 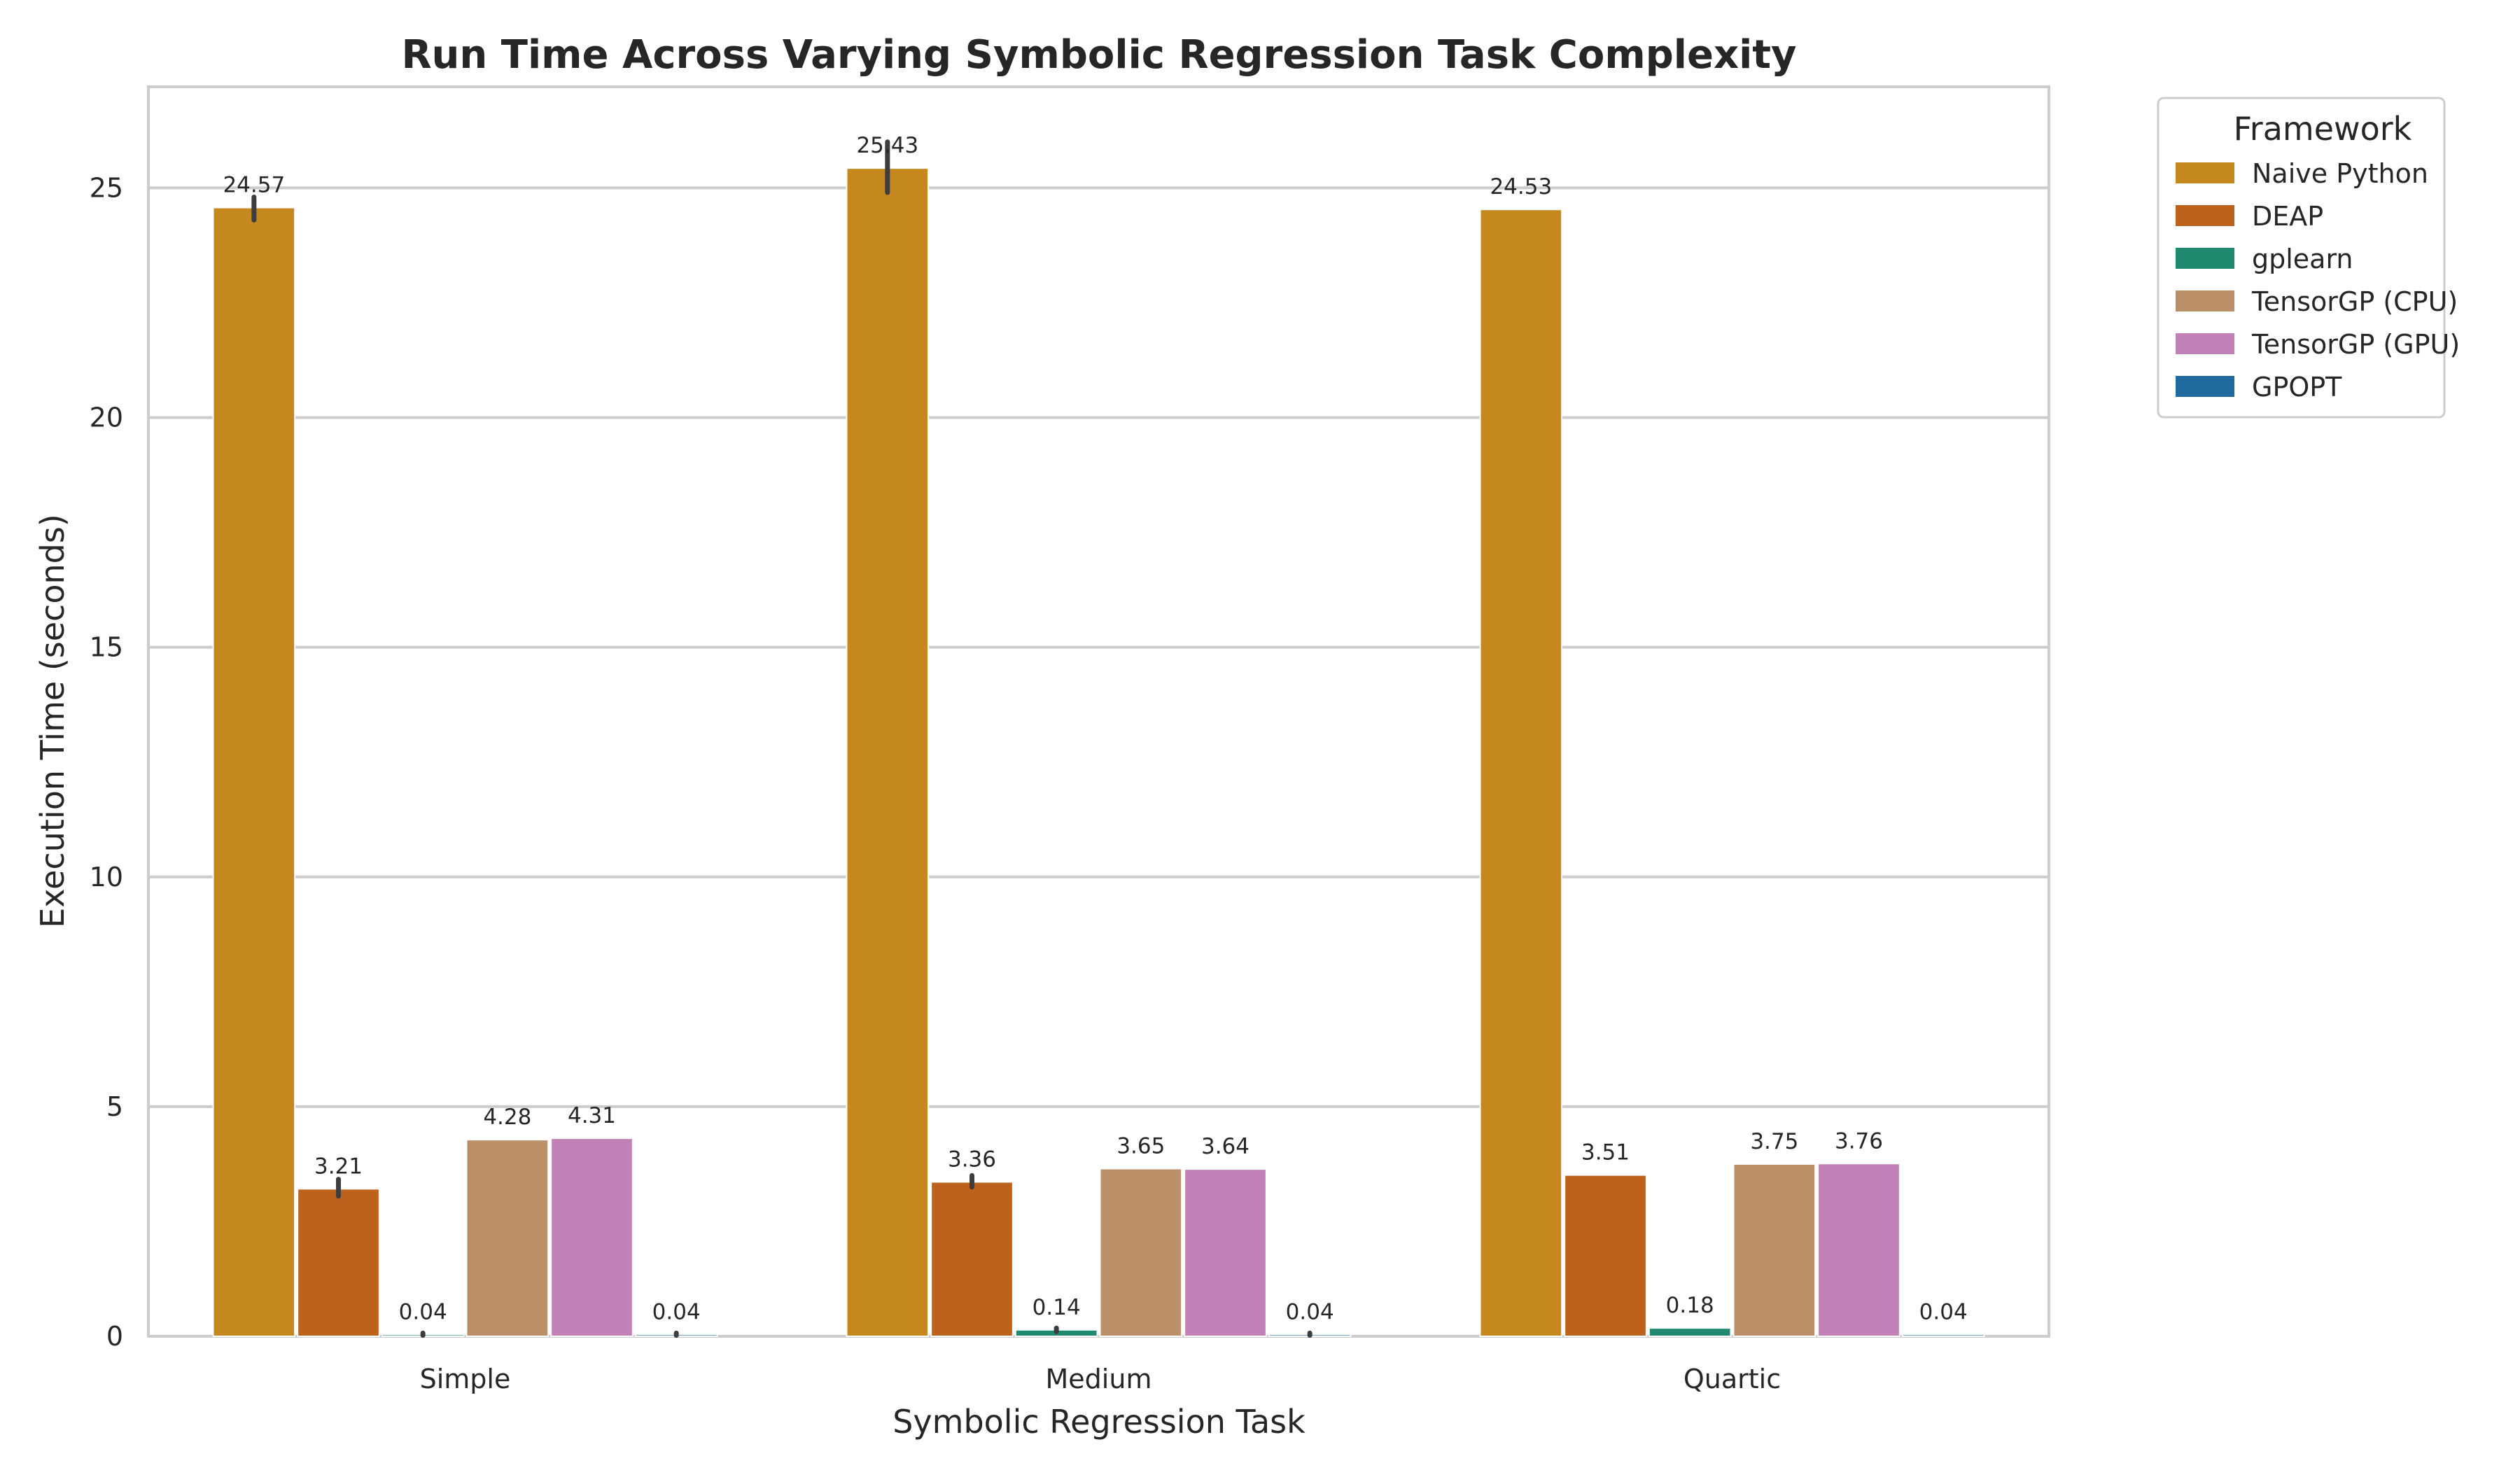 I want to click on bar-value-label: 24.53, so click(x=1521, y=187).